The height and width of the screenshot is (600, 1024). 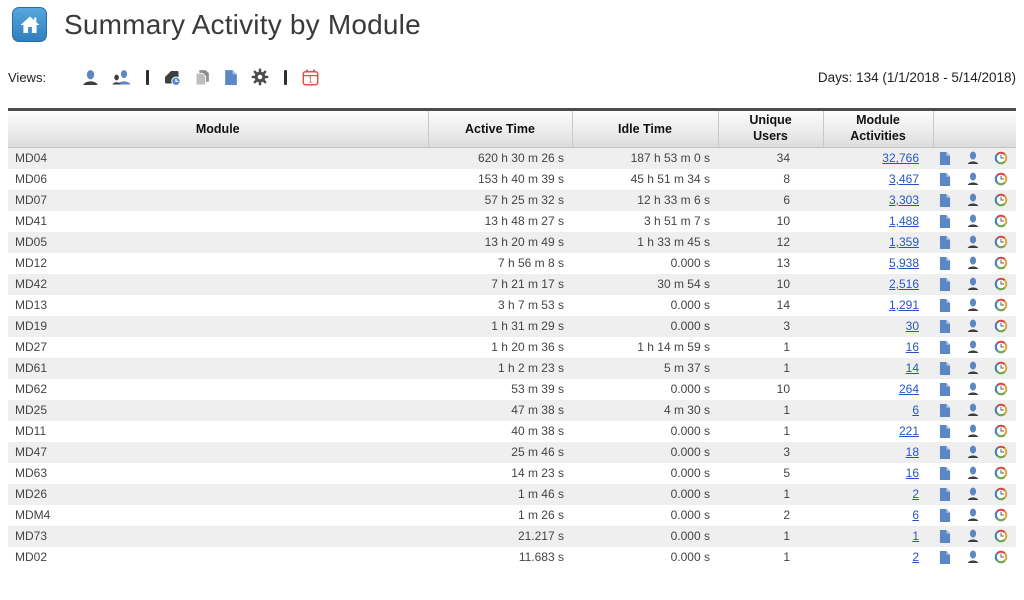 What do you see at coordinates (499, 128) in the screenshot?
I see `col-header-active-time: Active Time` at bounding box center [499, 128].